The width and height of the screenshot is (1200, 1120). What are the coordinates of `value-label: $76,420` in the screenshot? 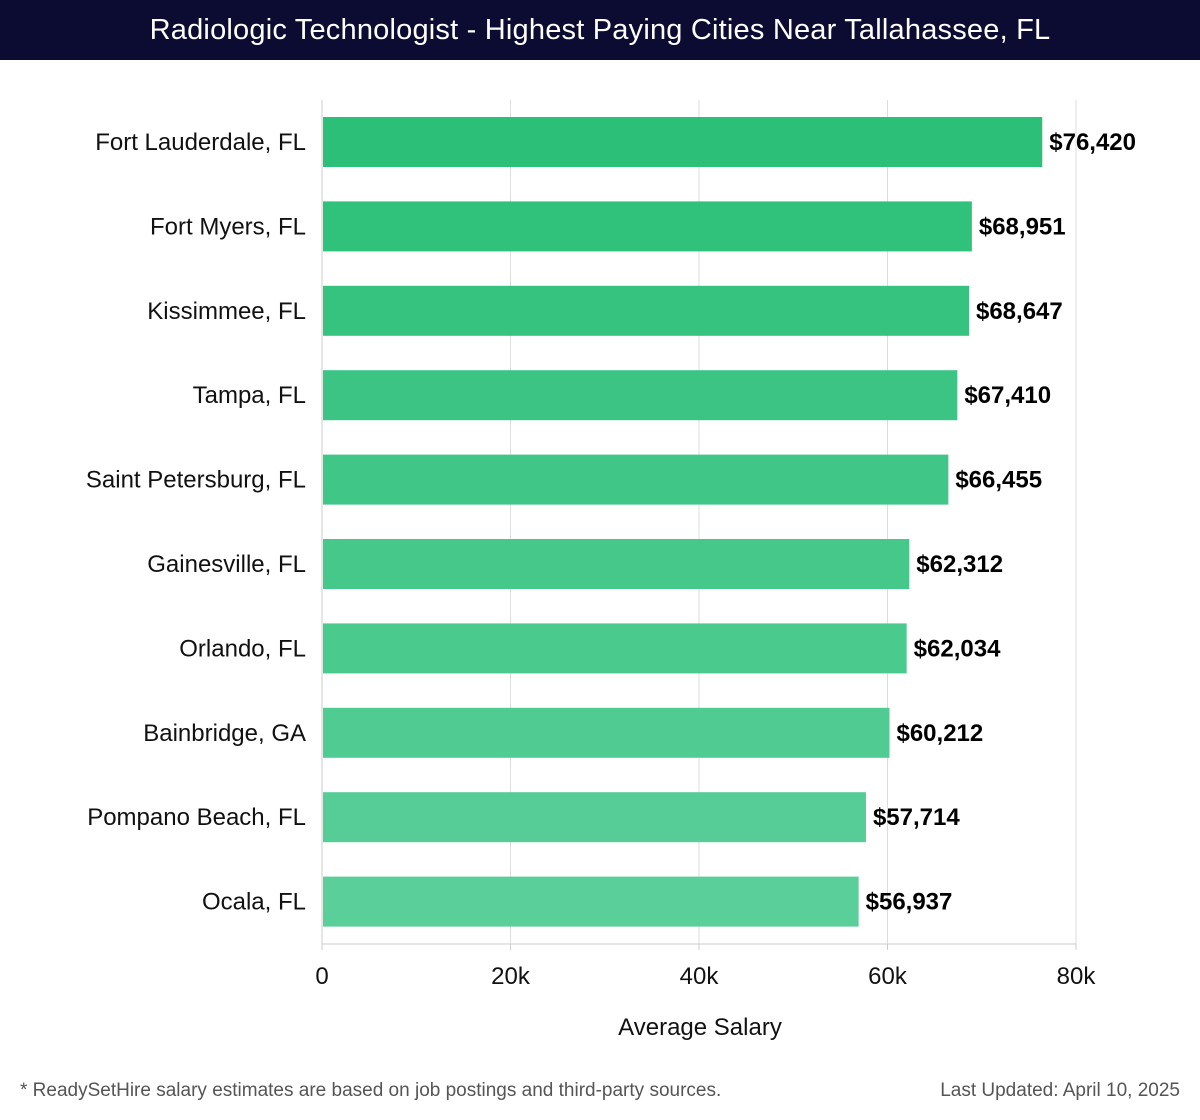 It's located at (1092, 142).